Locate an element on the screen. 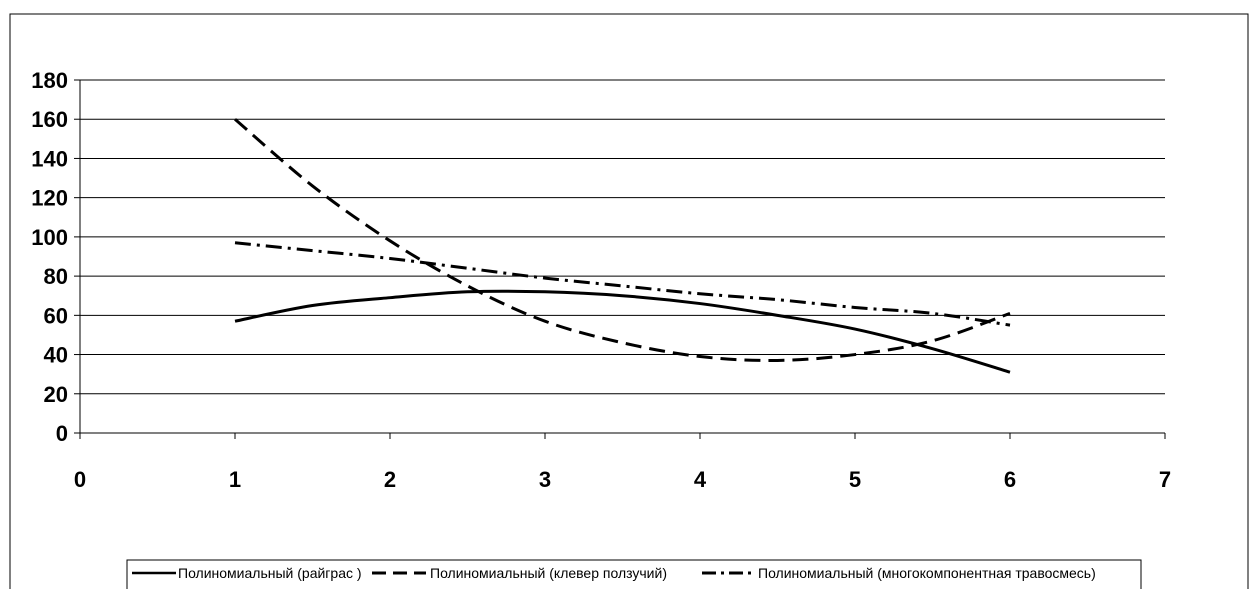 This screenshot has height=594, width=1250. xtick-label-6: 6 is located at coordinates (1010, 479).